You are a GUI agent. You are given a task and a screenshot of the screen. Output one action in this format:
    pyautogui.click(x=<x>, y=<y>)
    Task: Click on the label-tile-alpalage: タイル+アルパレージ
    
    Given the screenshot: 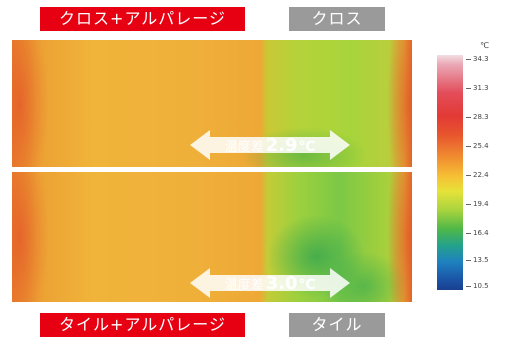 What is the action you would take?
    pyautogui.click(x=142, y=325)
    